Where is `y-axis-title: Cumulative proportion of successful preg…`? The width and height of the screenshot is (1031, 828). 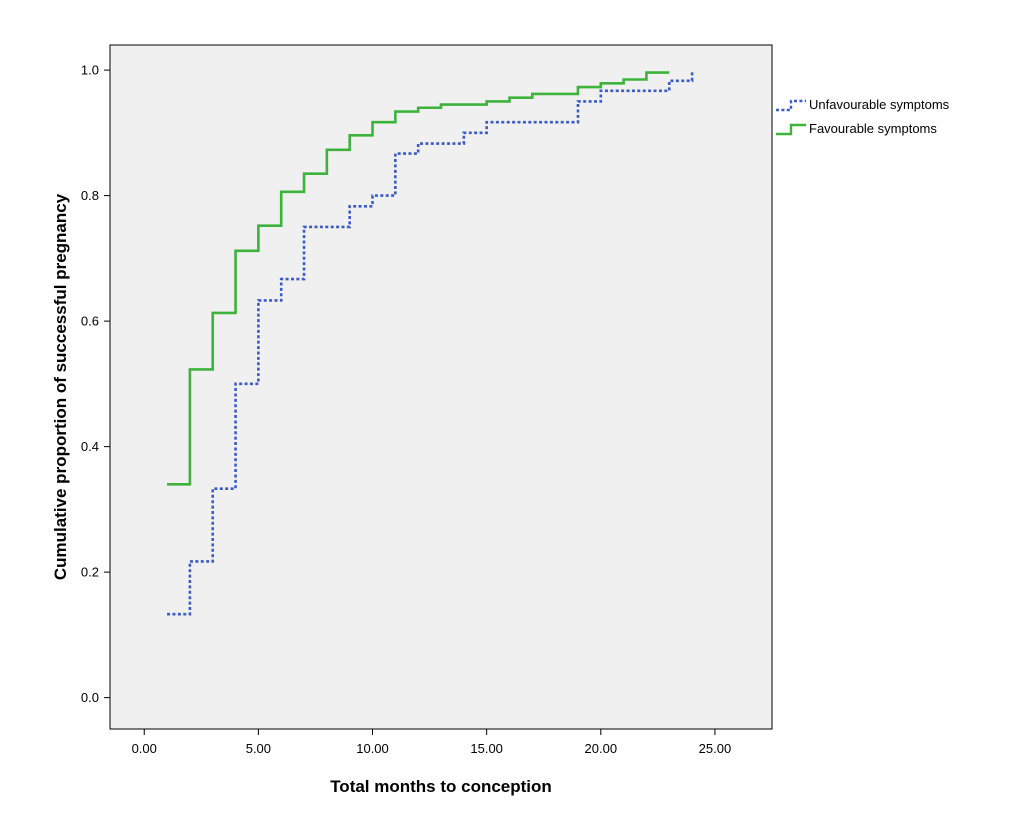 y-axis-title: Cumulative proportion of successful preg… is located at coordinates (60, 386).